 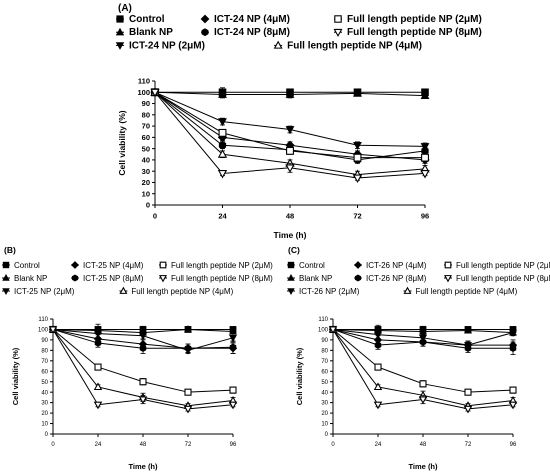 I want to click on legend-label: Full length peptide NP (4μM), so click(x=182, y=291).